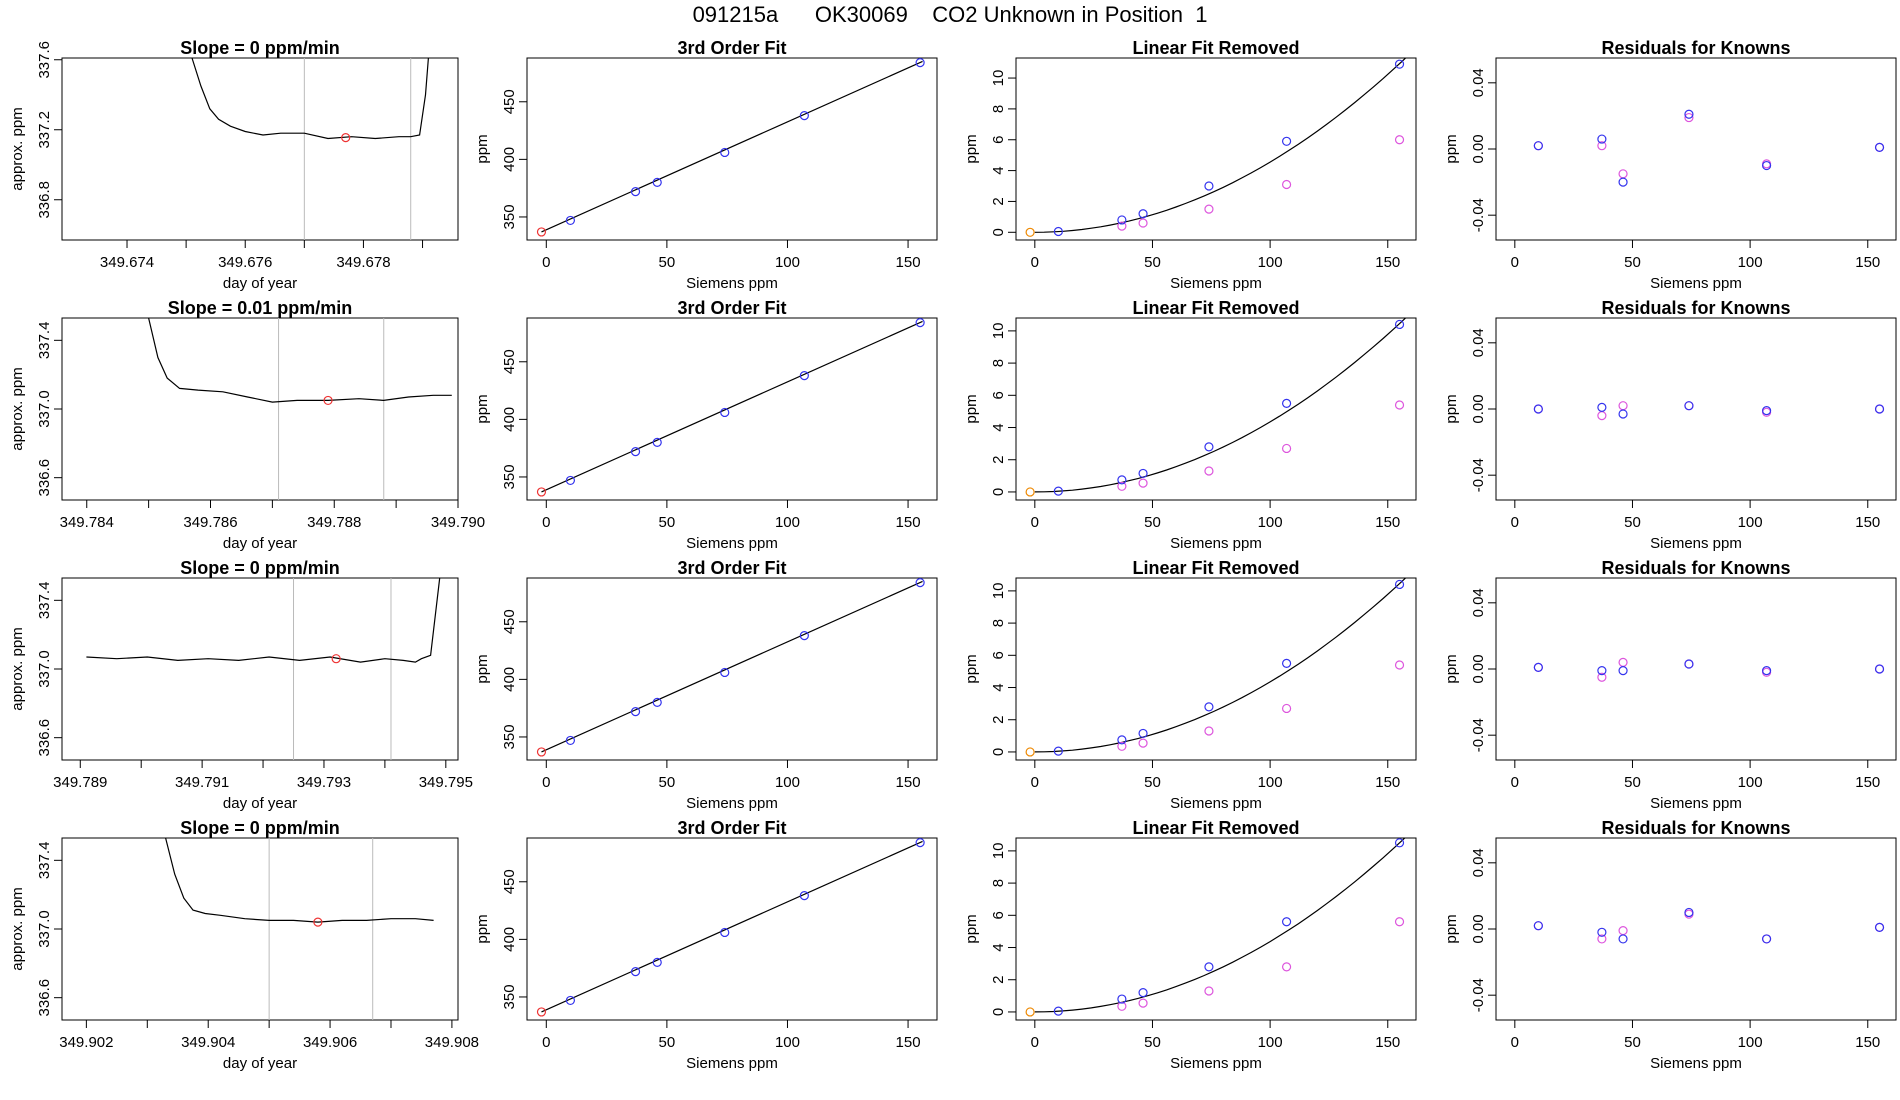 The height and width of the screenshot is (1100, 1900). What do you see at coordinates (44, 409) in the screenshot?
I see `y-tick-label: 337.0` at bounding box center [44, 409].